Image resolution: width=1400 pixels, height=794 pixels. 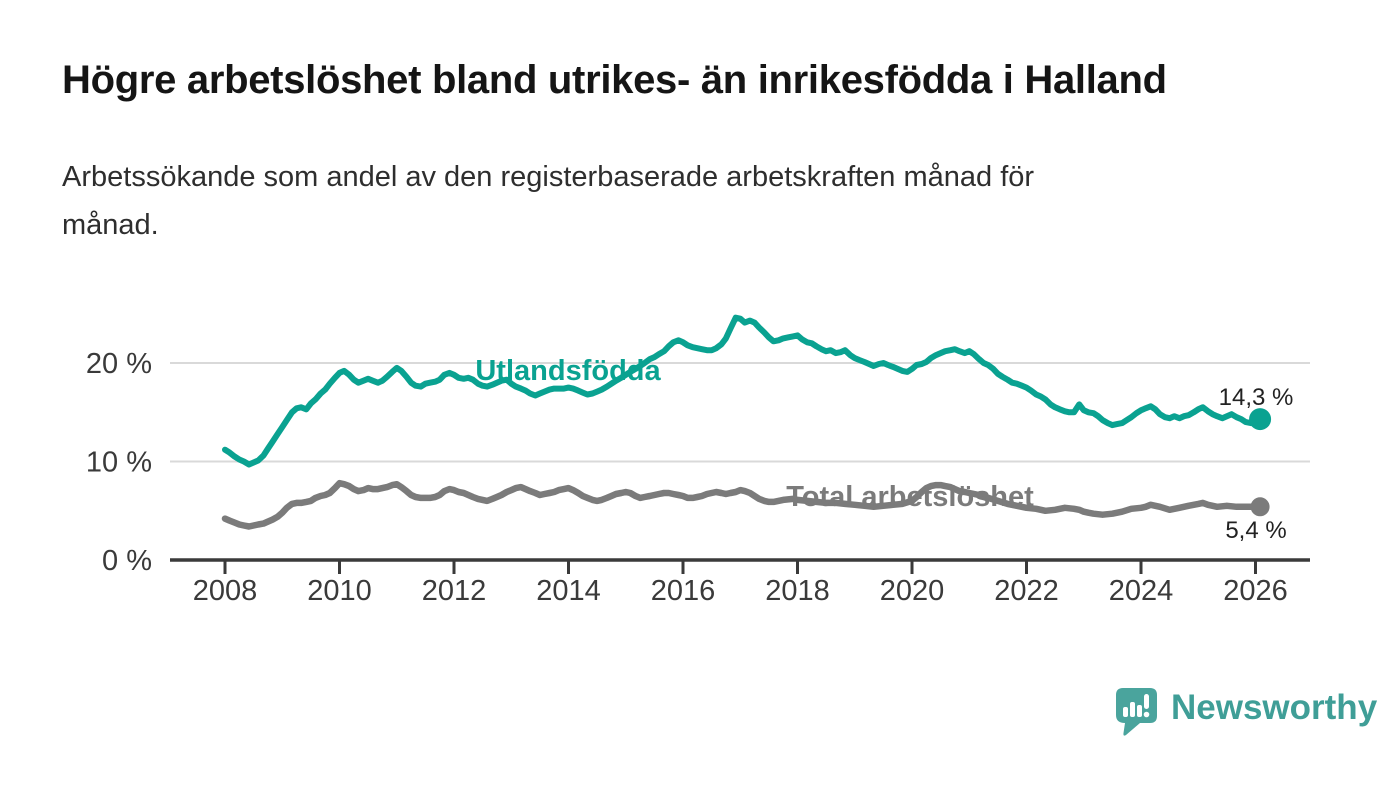 What do you see at coordinates (339, 591) in the screenshot?
I see `x-tick-label: 2010` at bounding box center [339, 591].